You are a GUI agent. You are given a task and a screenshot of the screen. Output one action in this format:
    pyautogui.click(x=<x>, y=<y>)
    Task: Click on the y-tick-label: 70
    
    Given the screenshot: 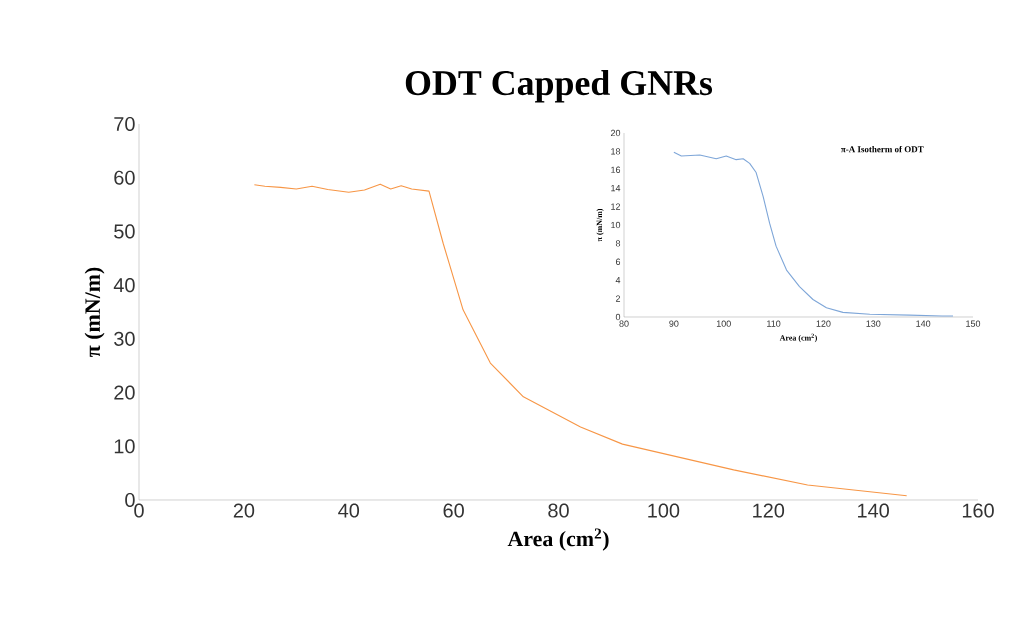 What is the action you would take?
    pyautogui.click(x=124, y=124)
    